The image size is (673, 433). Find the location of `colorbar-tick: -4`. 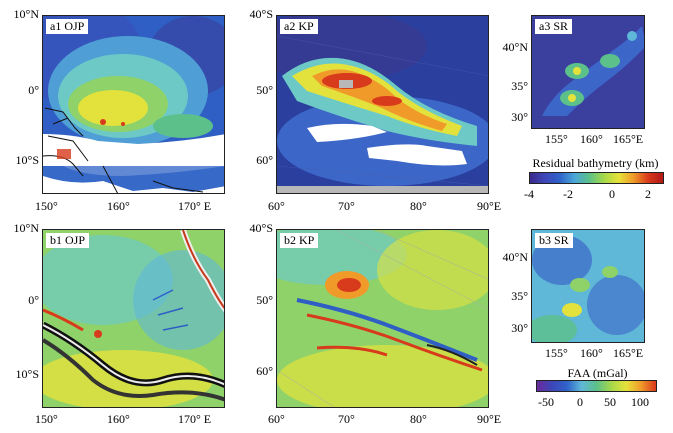

colorbar-tick: -4 is located at coordinates (529, 194).